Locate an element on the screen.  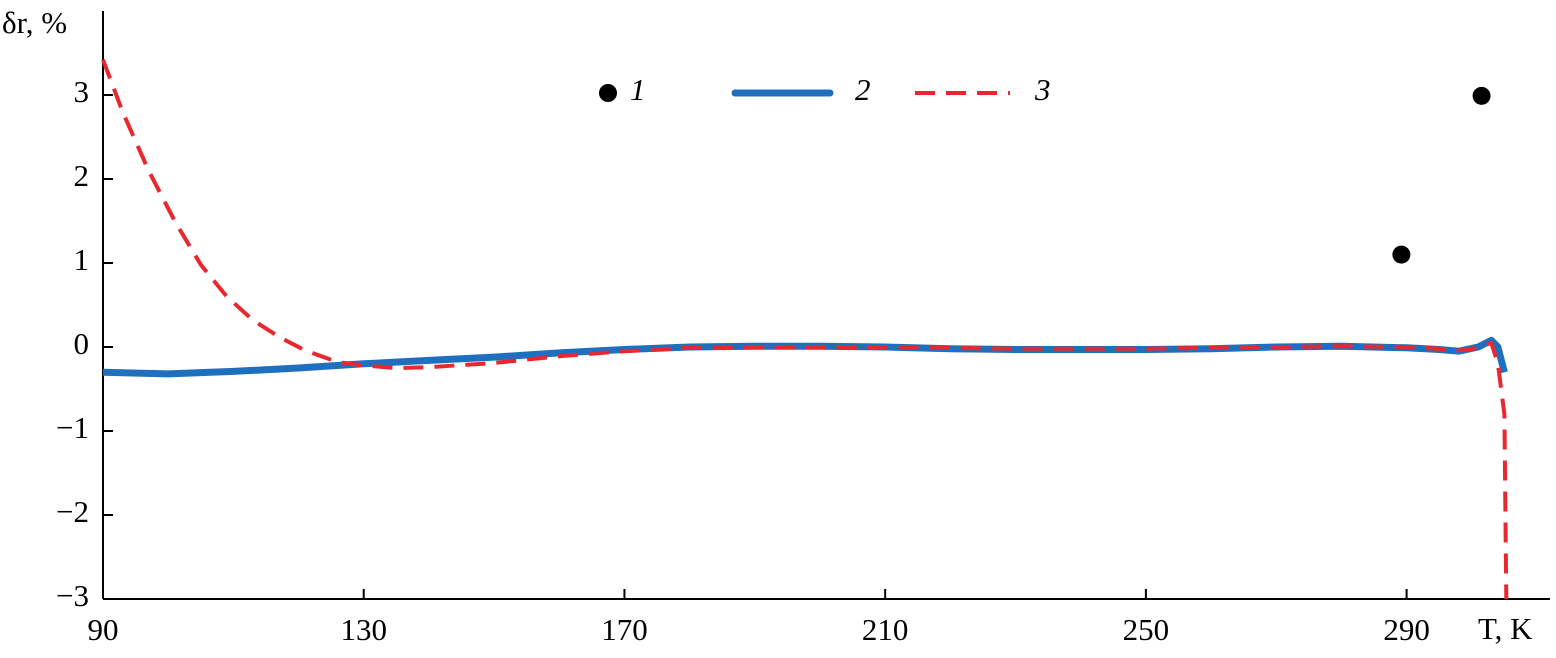
y-tick-label: −2 is located at coordinates (72, 511).